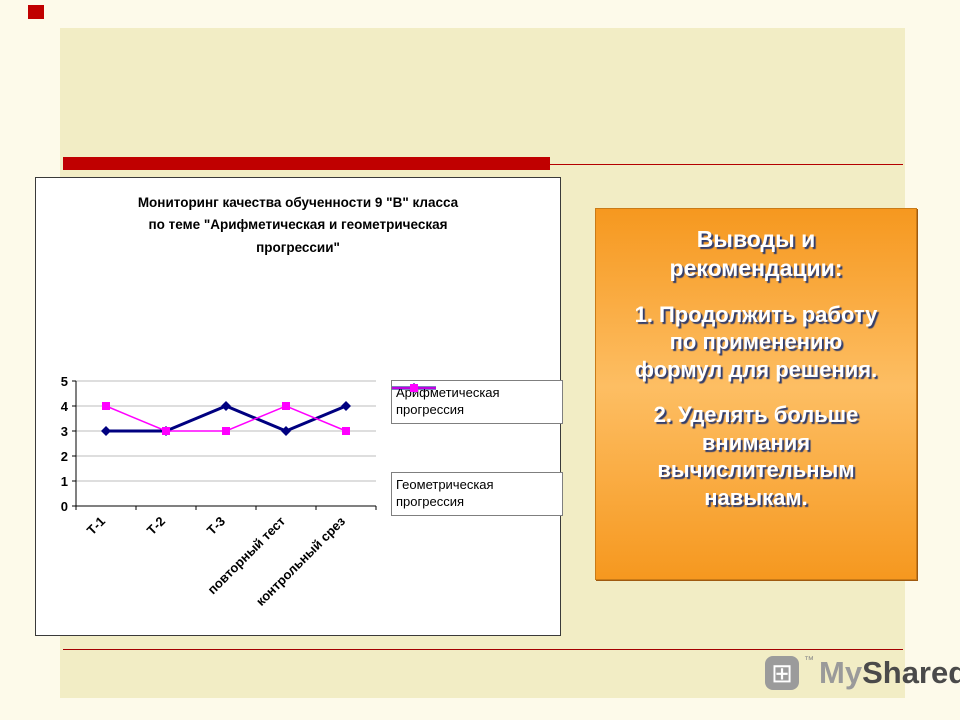 This screenshot has height=720, width=960. Describe the element at coordinates (841, 672) in the screenshot. I see `logo-text-my: My` at that location.